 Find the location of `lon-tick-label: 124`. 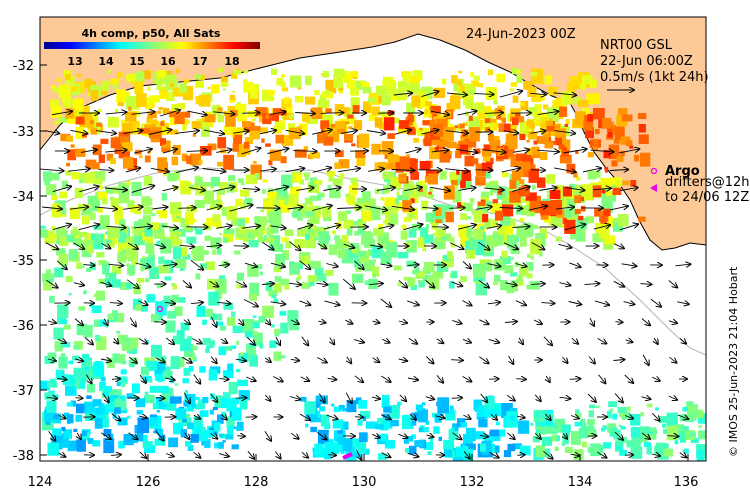

lon-tick-label: 124 is located at coordinates (40, 482).